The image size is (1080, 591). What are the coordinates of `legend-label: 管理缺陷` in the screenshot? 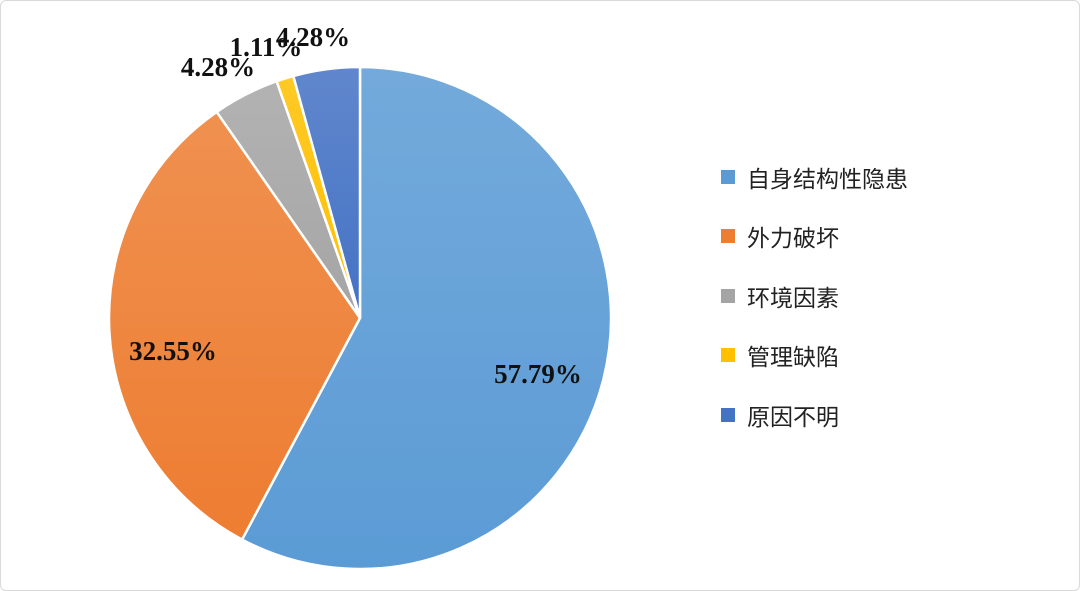 It's located at (793, 358).